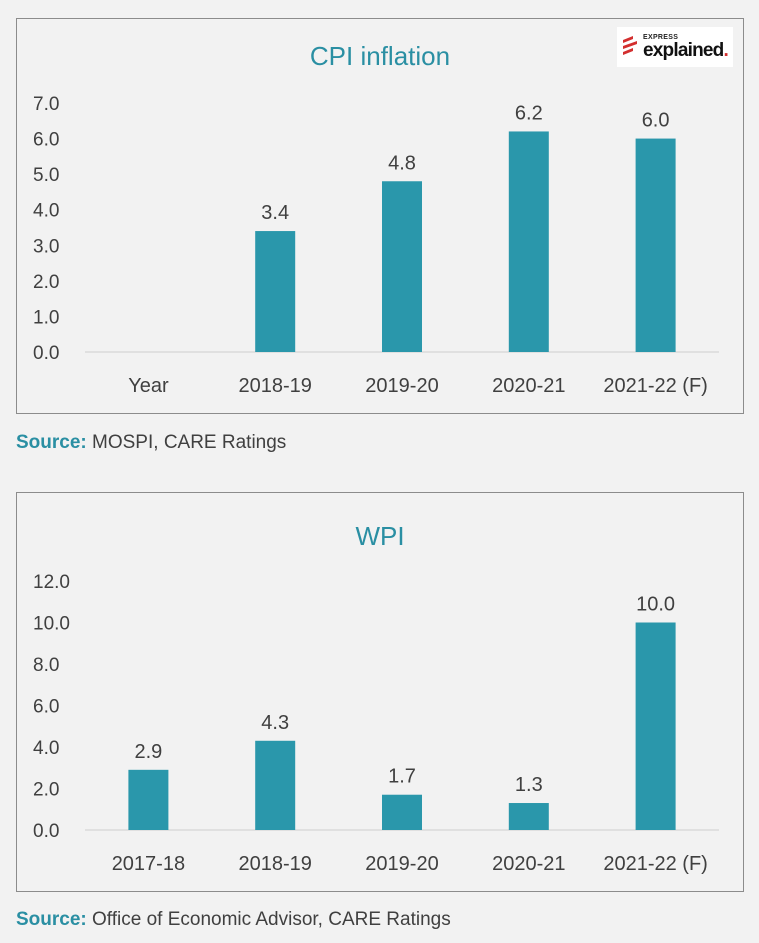 Image resolution: width=759 pixels, height=943 pixels. Describe the element at coordinates (51, 624) in the screenshot. I see `y-tick-label: 10.0` at that location.